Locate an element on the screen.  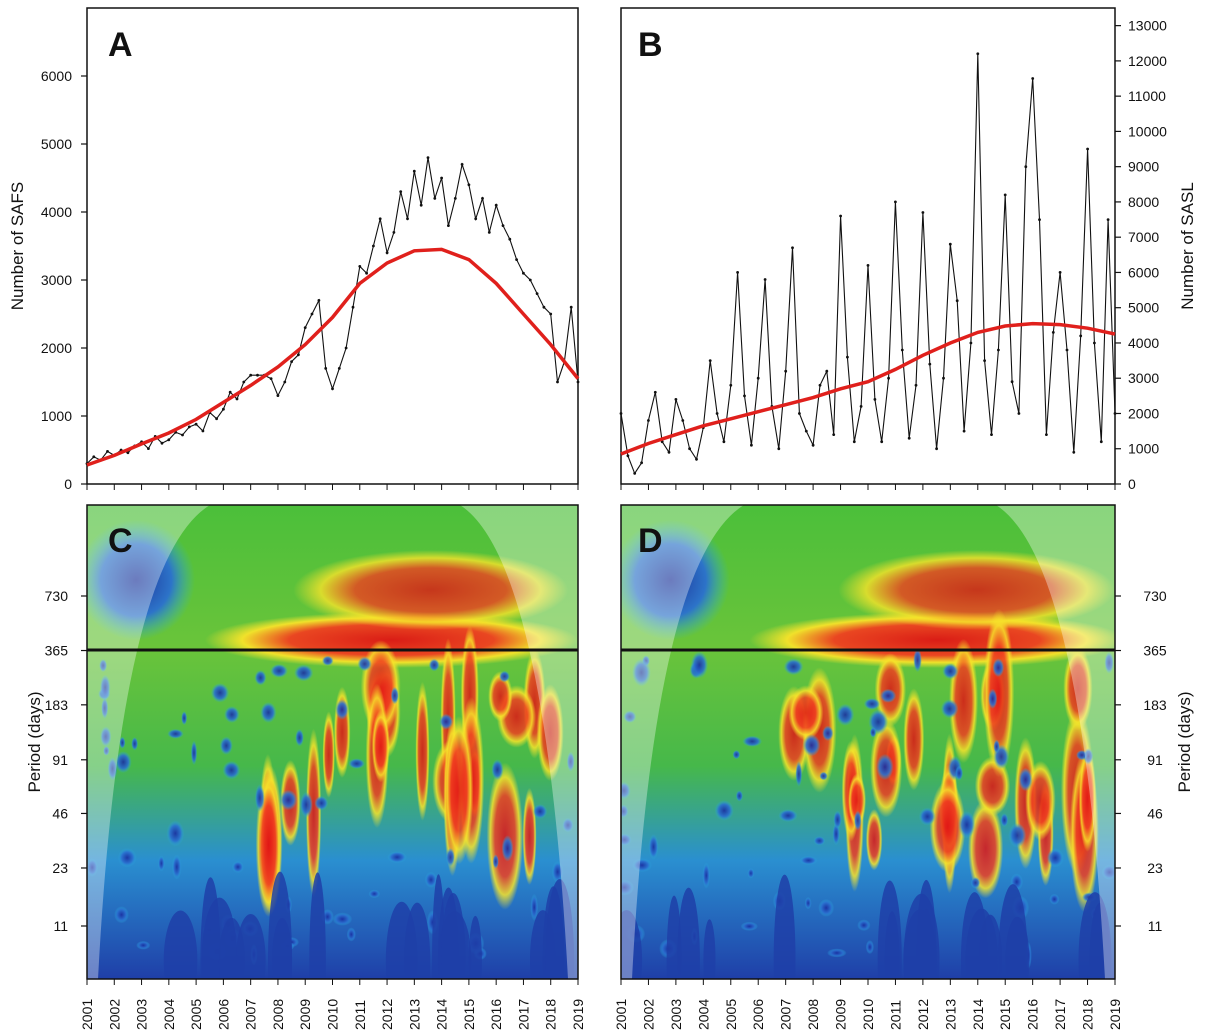
panel-d-y-ticks: 730 365 183 91 46 23 11 is located at coordinates (1141, 761).